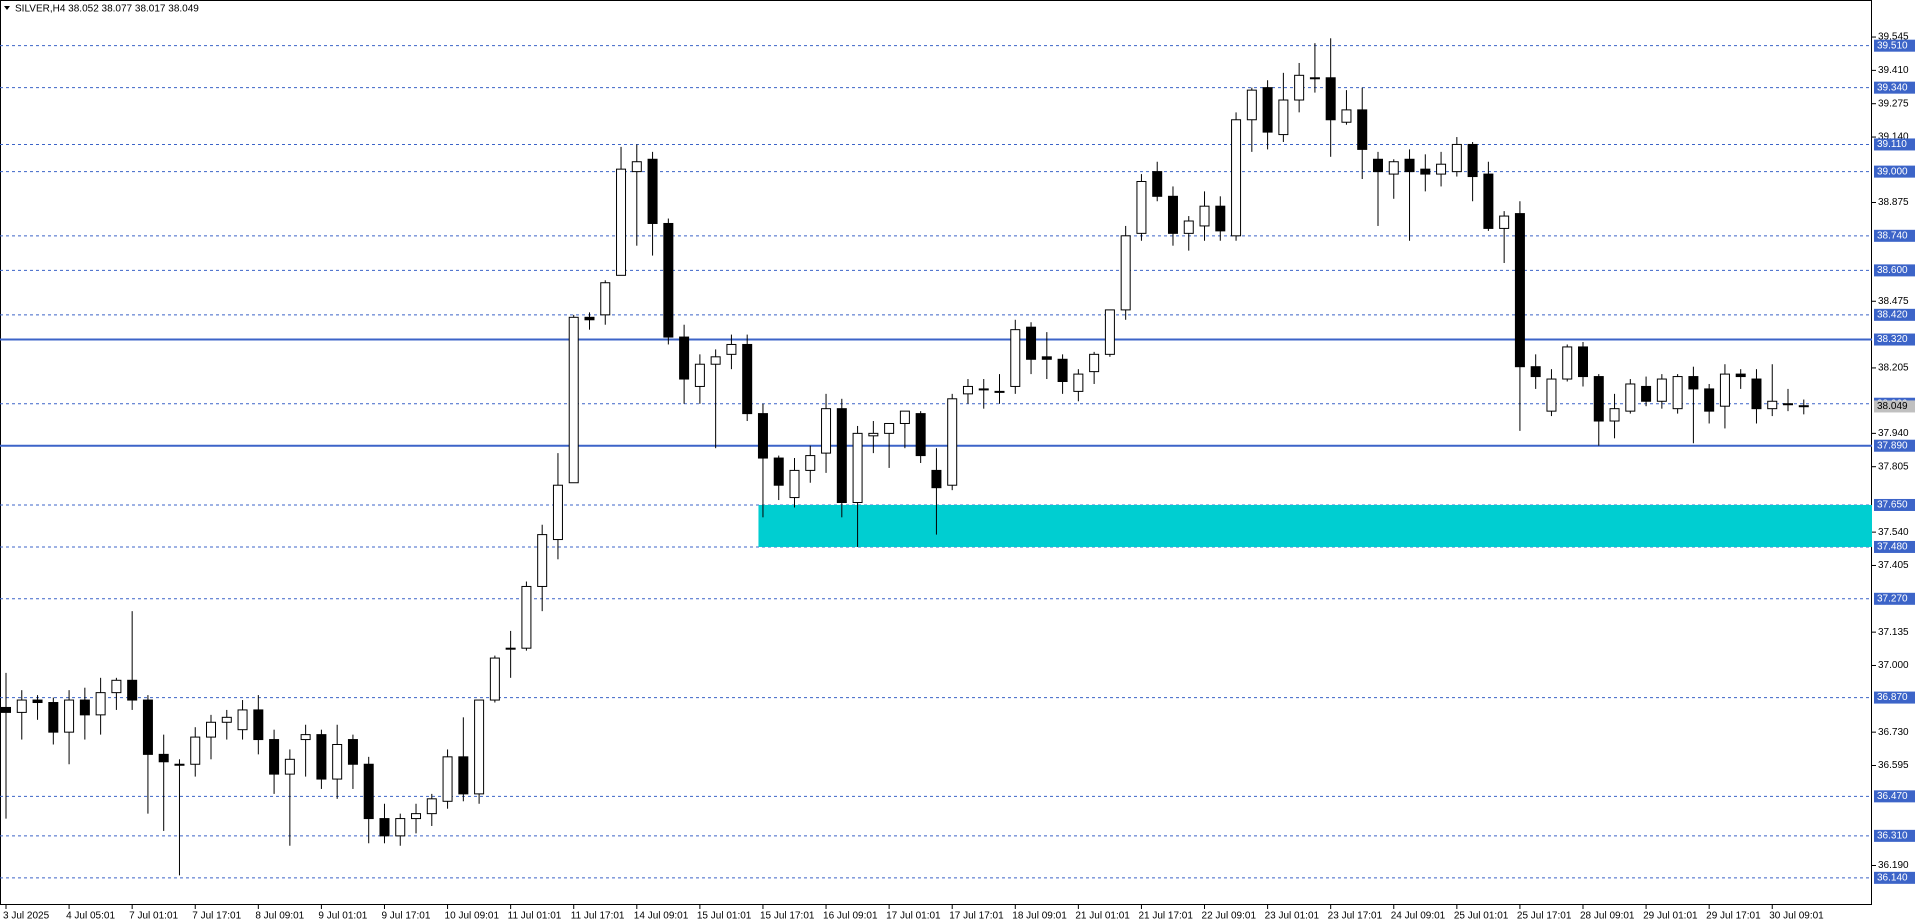  Describe the element at coordinates (1893, 466) in the screenshot. I see `y-tick-label: 37.805` at that location.